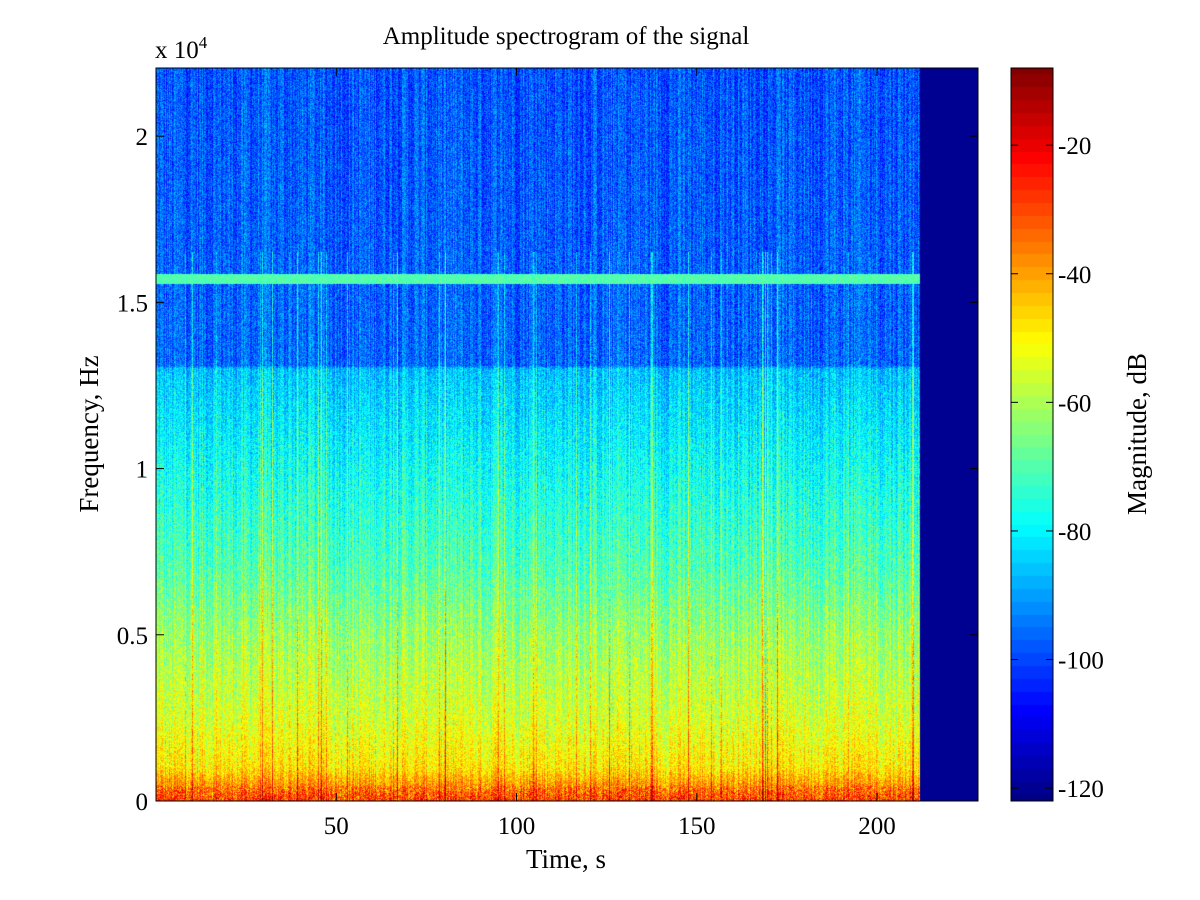 The height and width of the screenshot is (900, 1200). I want to click on y-tick-label-4: 2, so click(142, 137).